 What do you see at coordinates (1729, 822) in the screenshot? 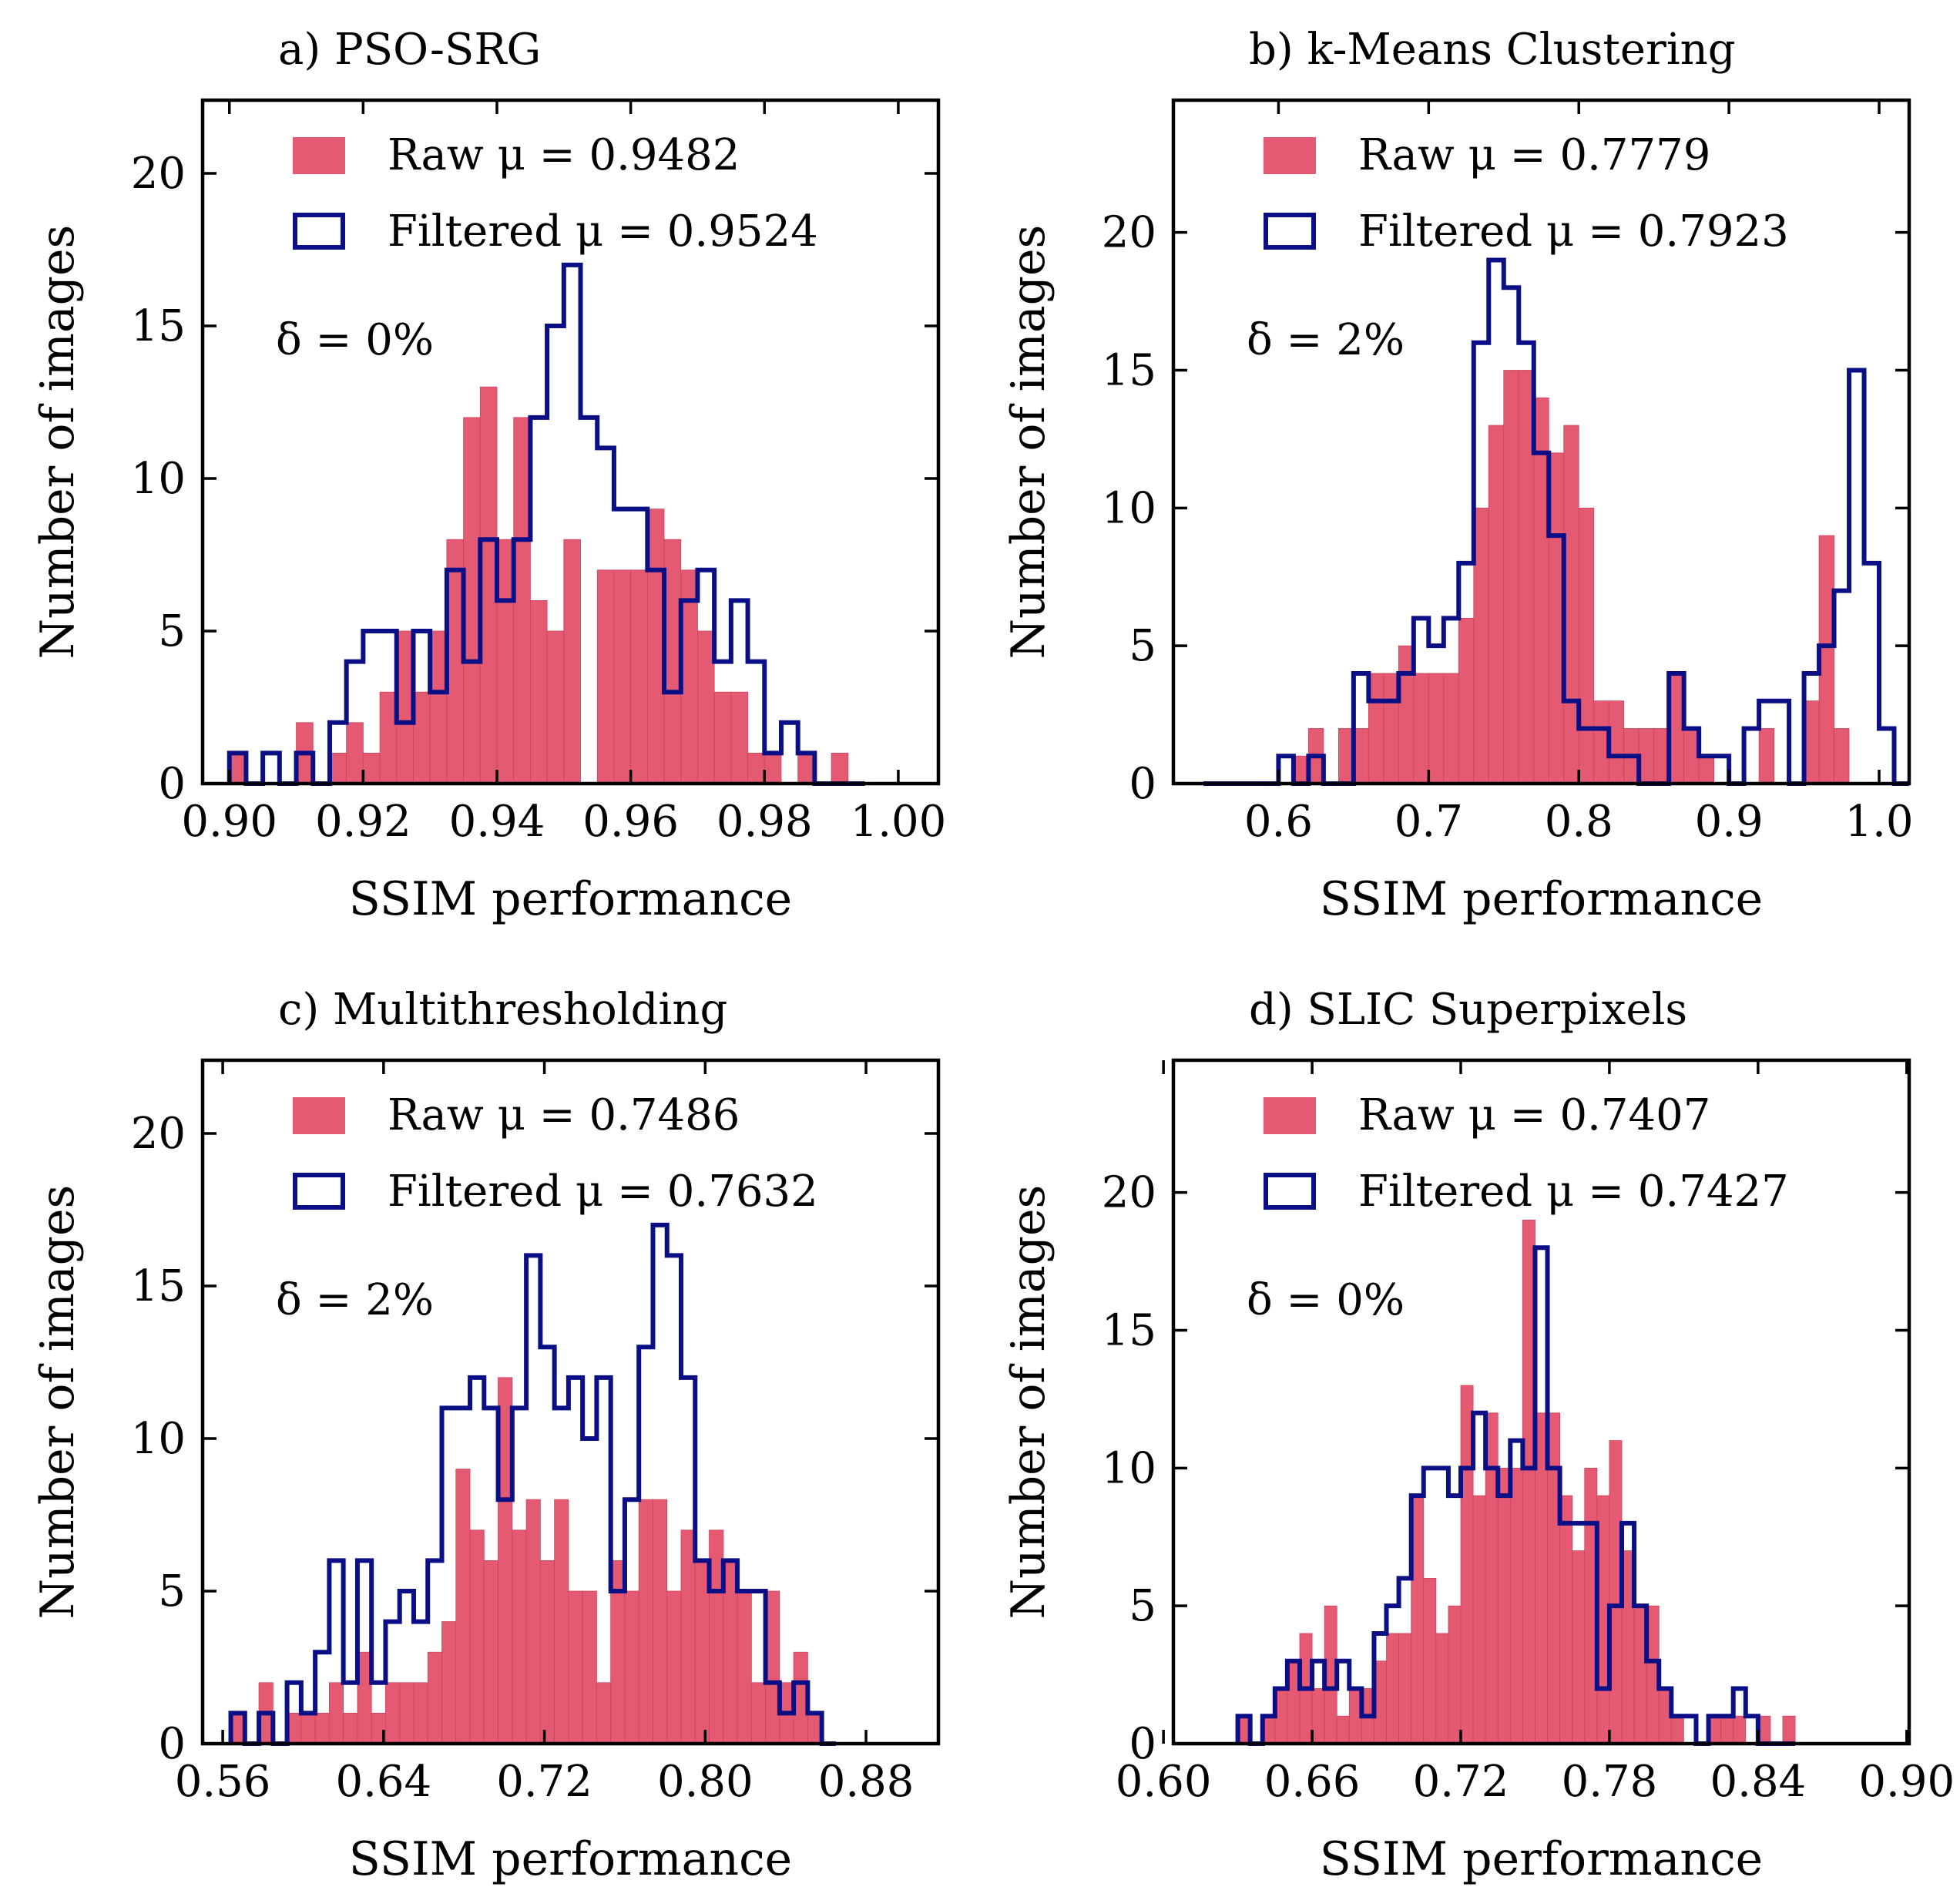
I see `x-tick-label: 0.9` at bounding box center [1729, 822].